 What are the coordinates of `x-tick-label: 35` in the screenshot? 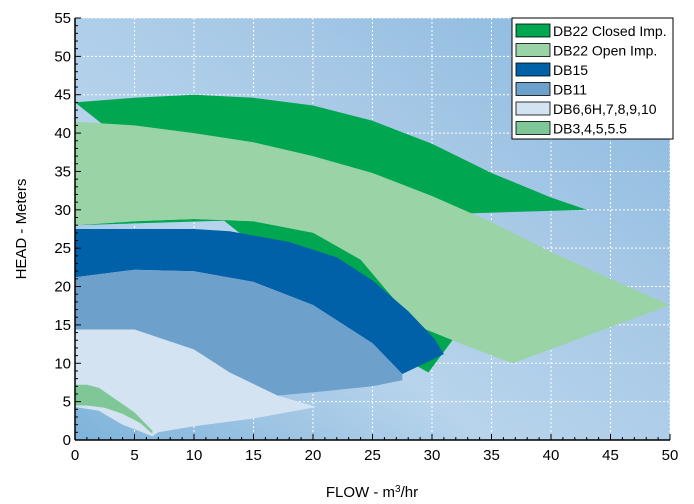 It's located at (491, 455).